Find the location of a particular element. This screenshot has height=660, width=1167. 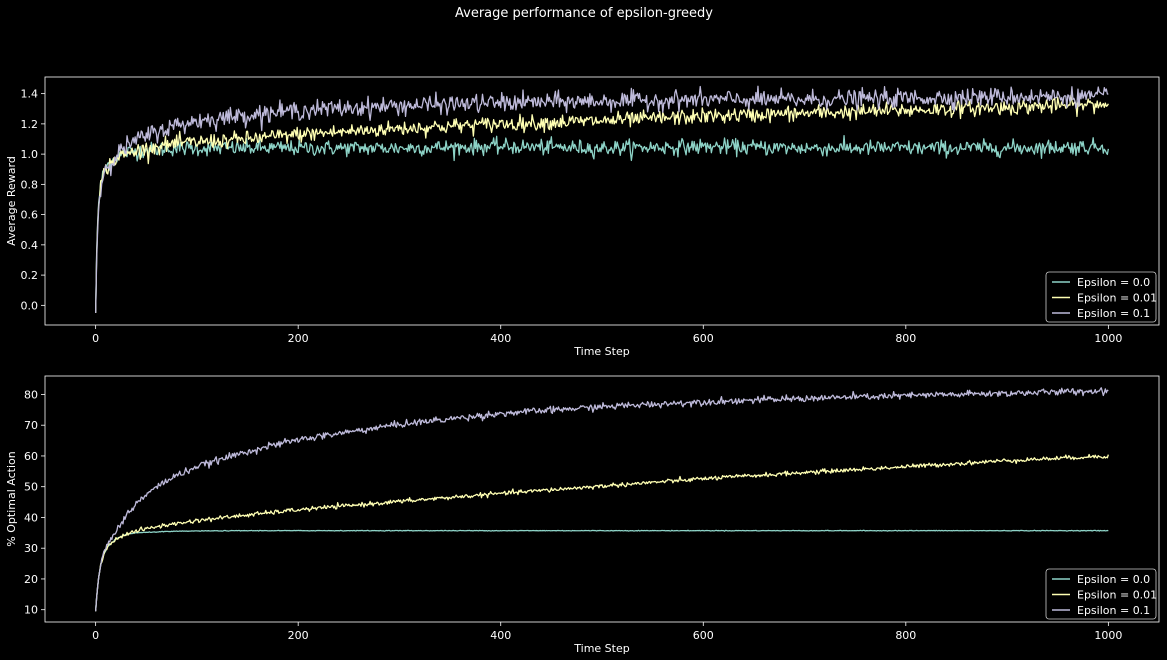

y-tick-label: 30 is located at coordinates (31, 548).